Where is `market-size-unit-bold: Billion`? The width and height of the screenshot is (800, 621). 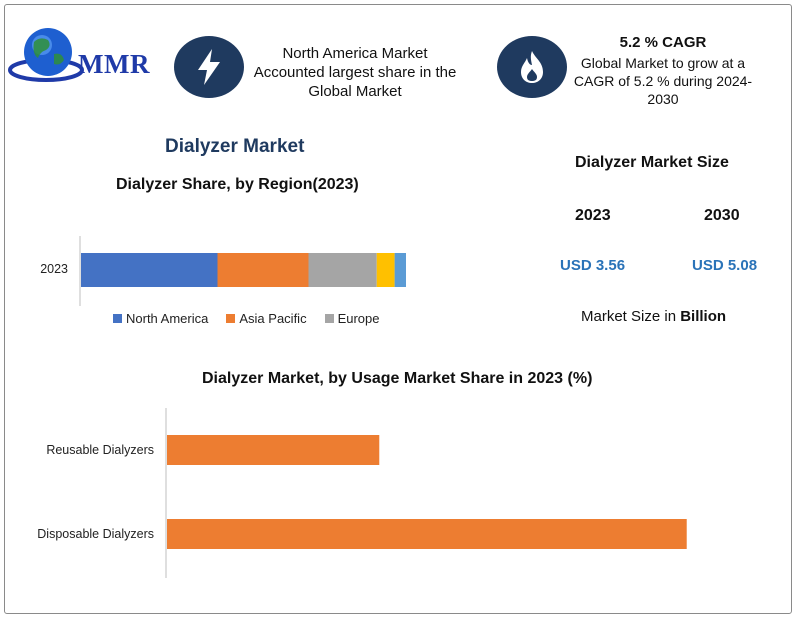
market-size-unit-bold: Billion is located at coordinates (703, 316).